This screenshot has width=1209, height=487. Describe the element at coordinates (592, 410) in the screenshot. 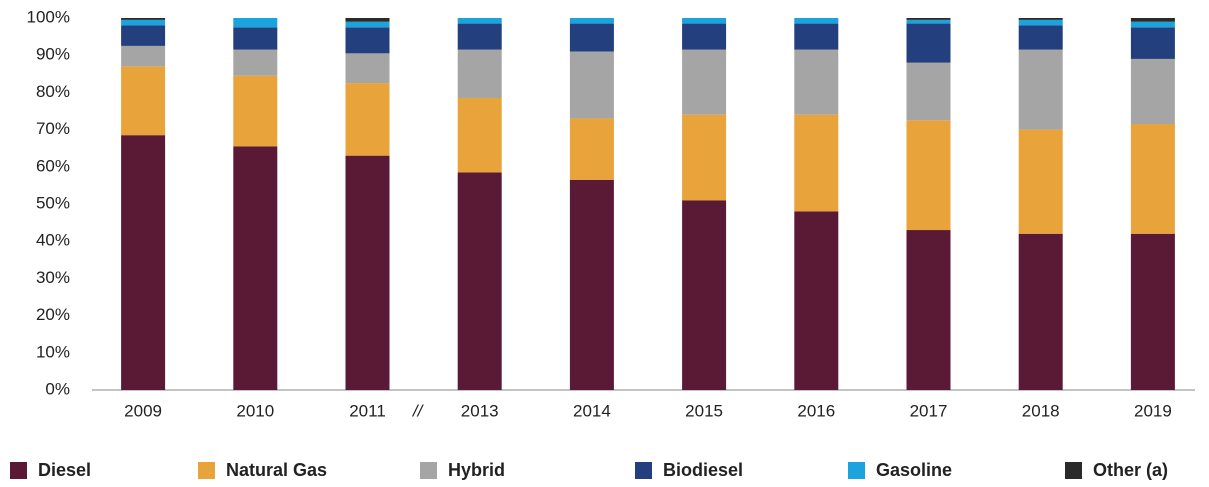

I see `x-tick-label: 2014` at that location.